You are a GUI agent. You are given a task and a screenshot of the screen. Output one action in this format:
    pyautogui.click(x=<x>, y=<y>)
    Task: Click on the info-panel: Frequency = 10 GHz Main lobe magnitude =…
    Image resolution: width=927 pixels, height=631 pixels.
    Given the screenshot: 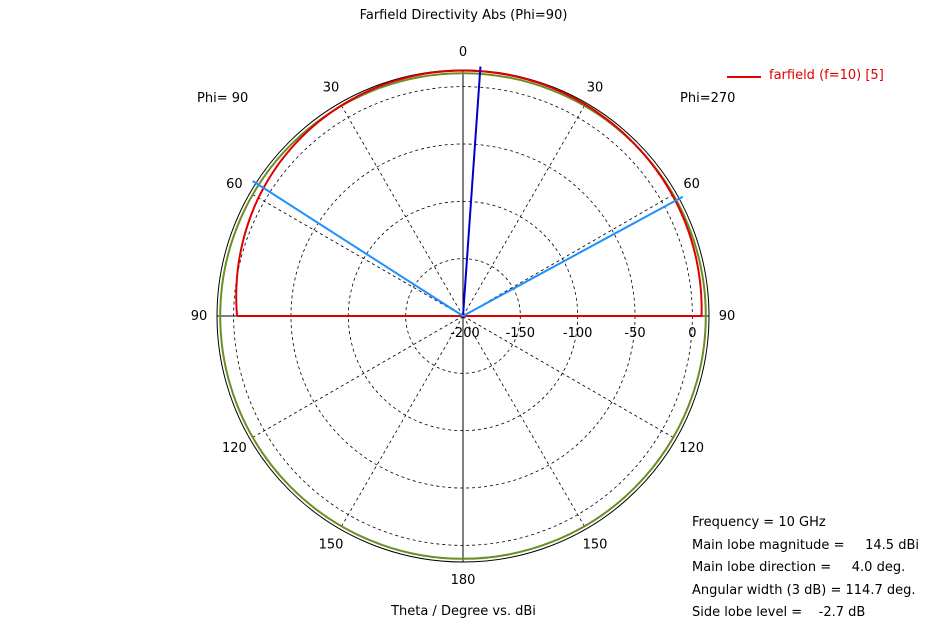 What is the action you would take?
    pyautogui.click(x=805, y=570)
    